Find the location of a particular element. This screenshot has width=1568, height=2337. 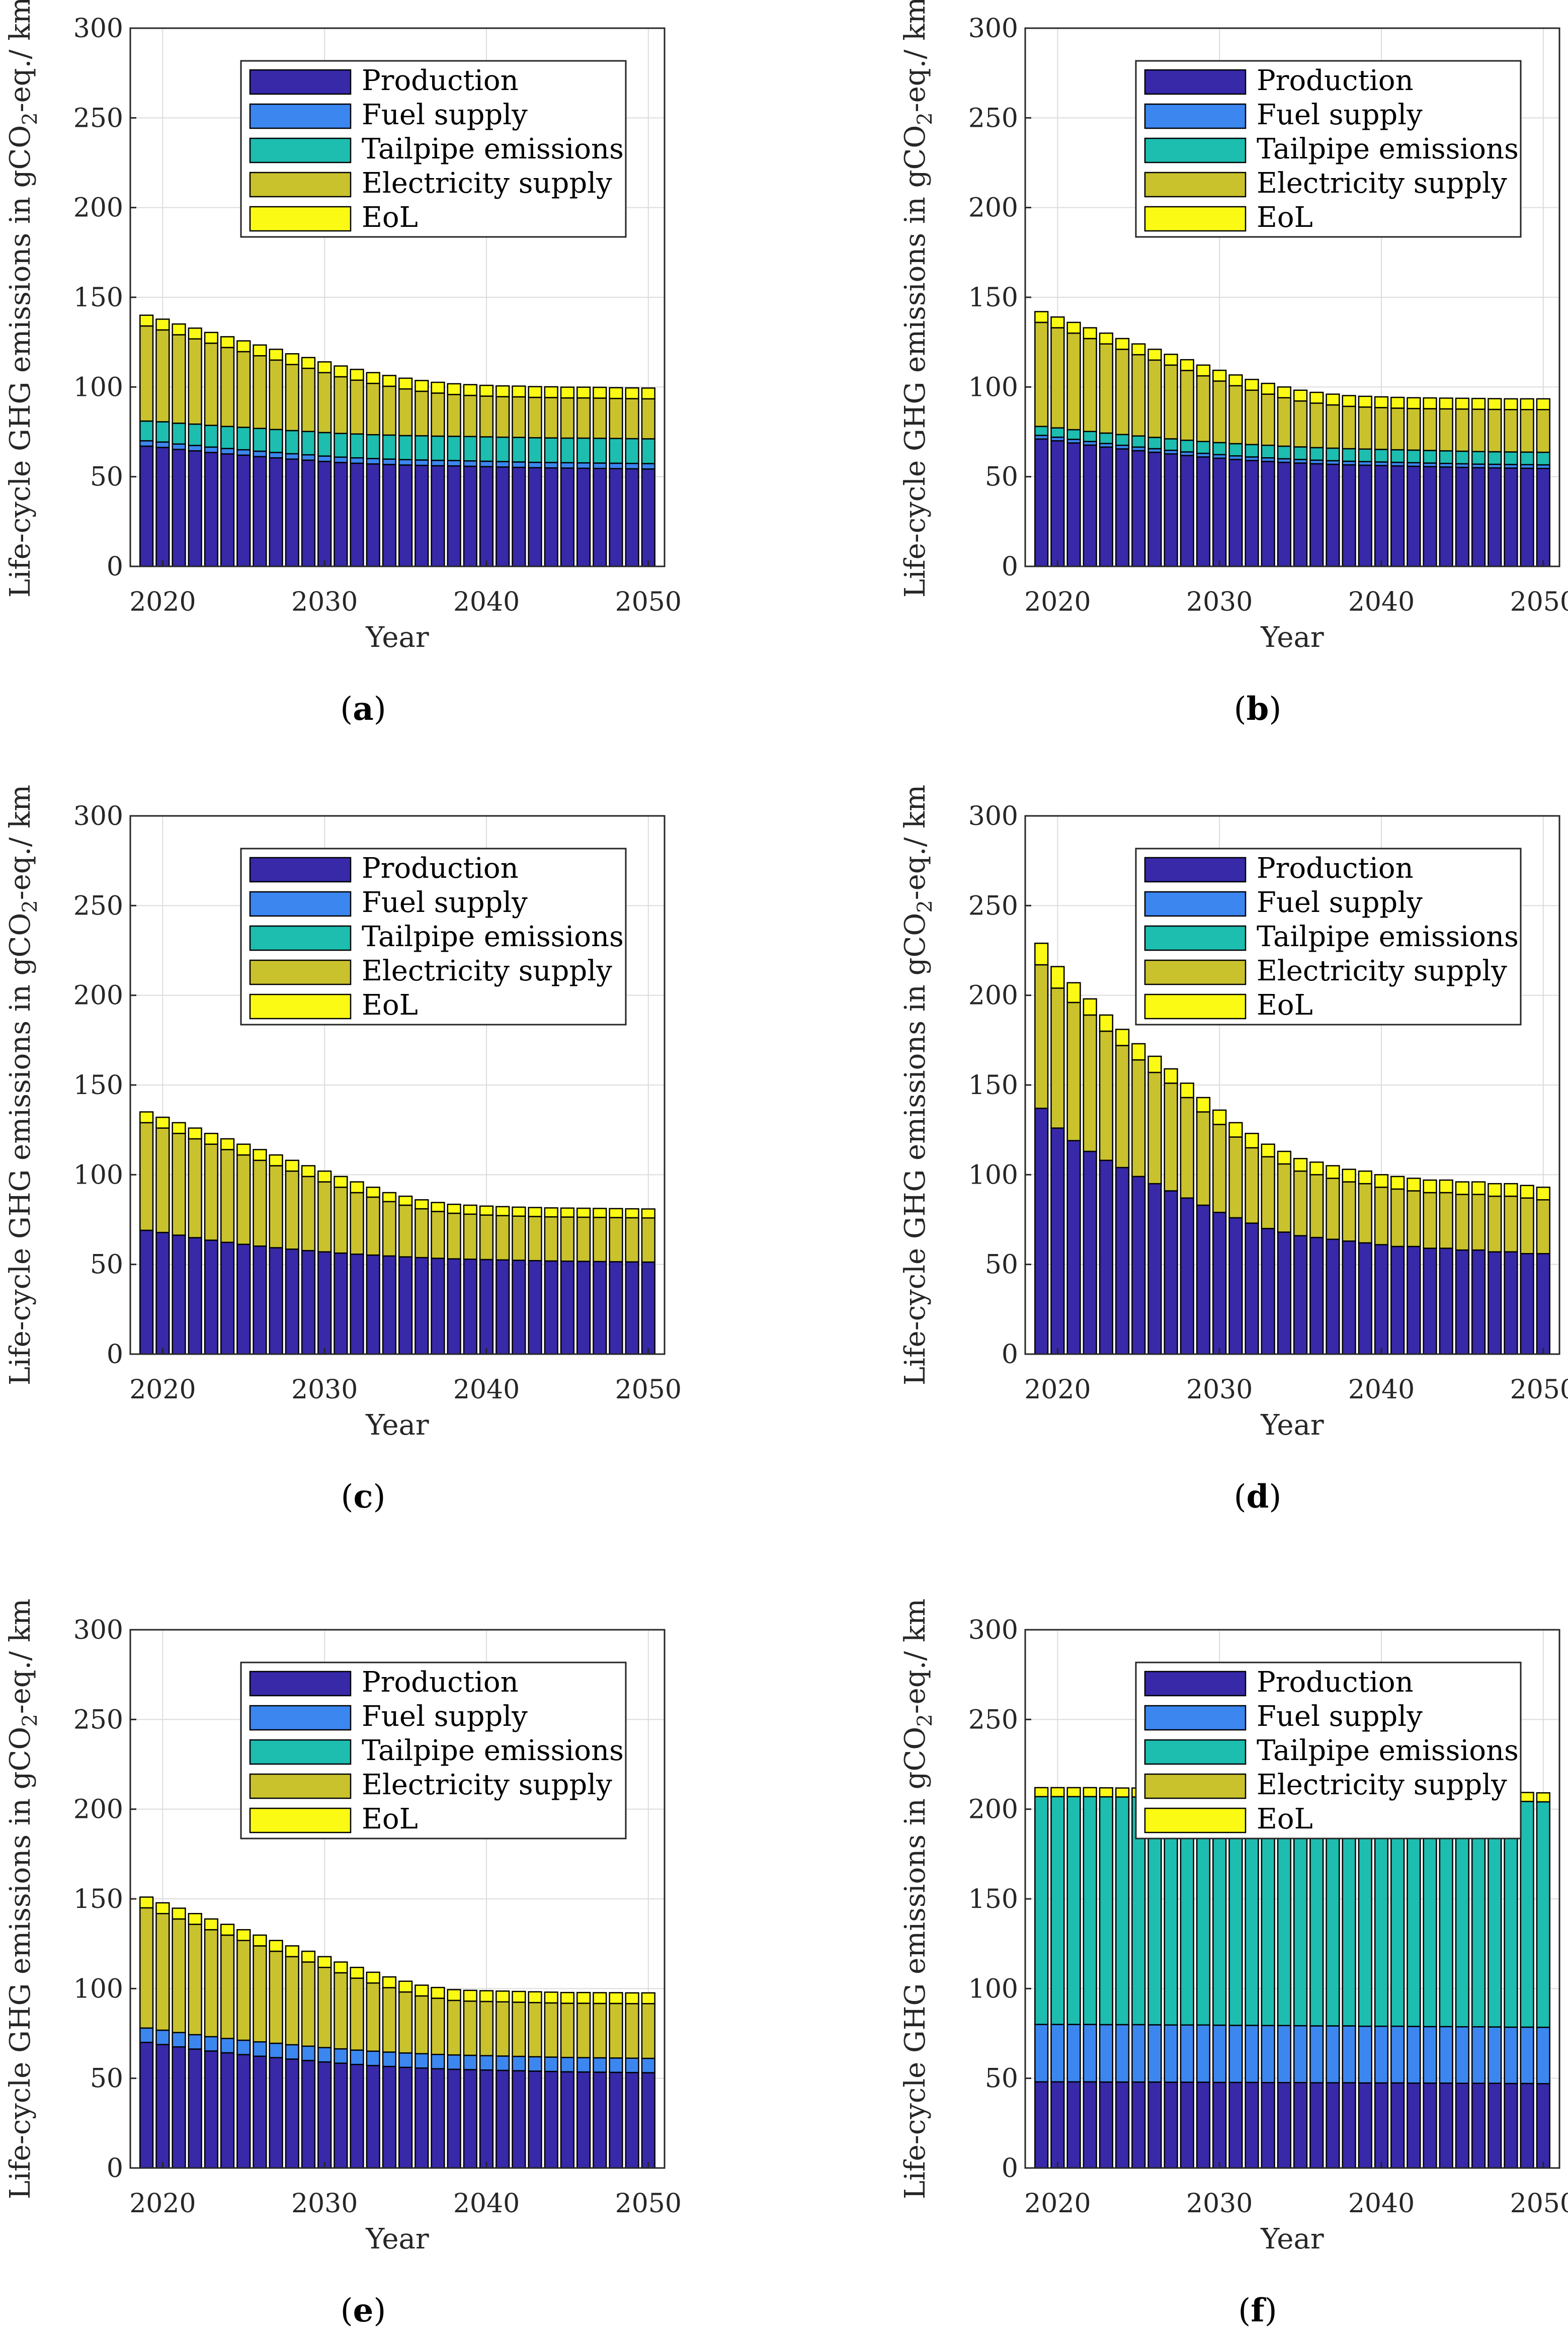

bar-eol-2048 is located at coordinates (1511, 404).